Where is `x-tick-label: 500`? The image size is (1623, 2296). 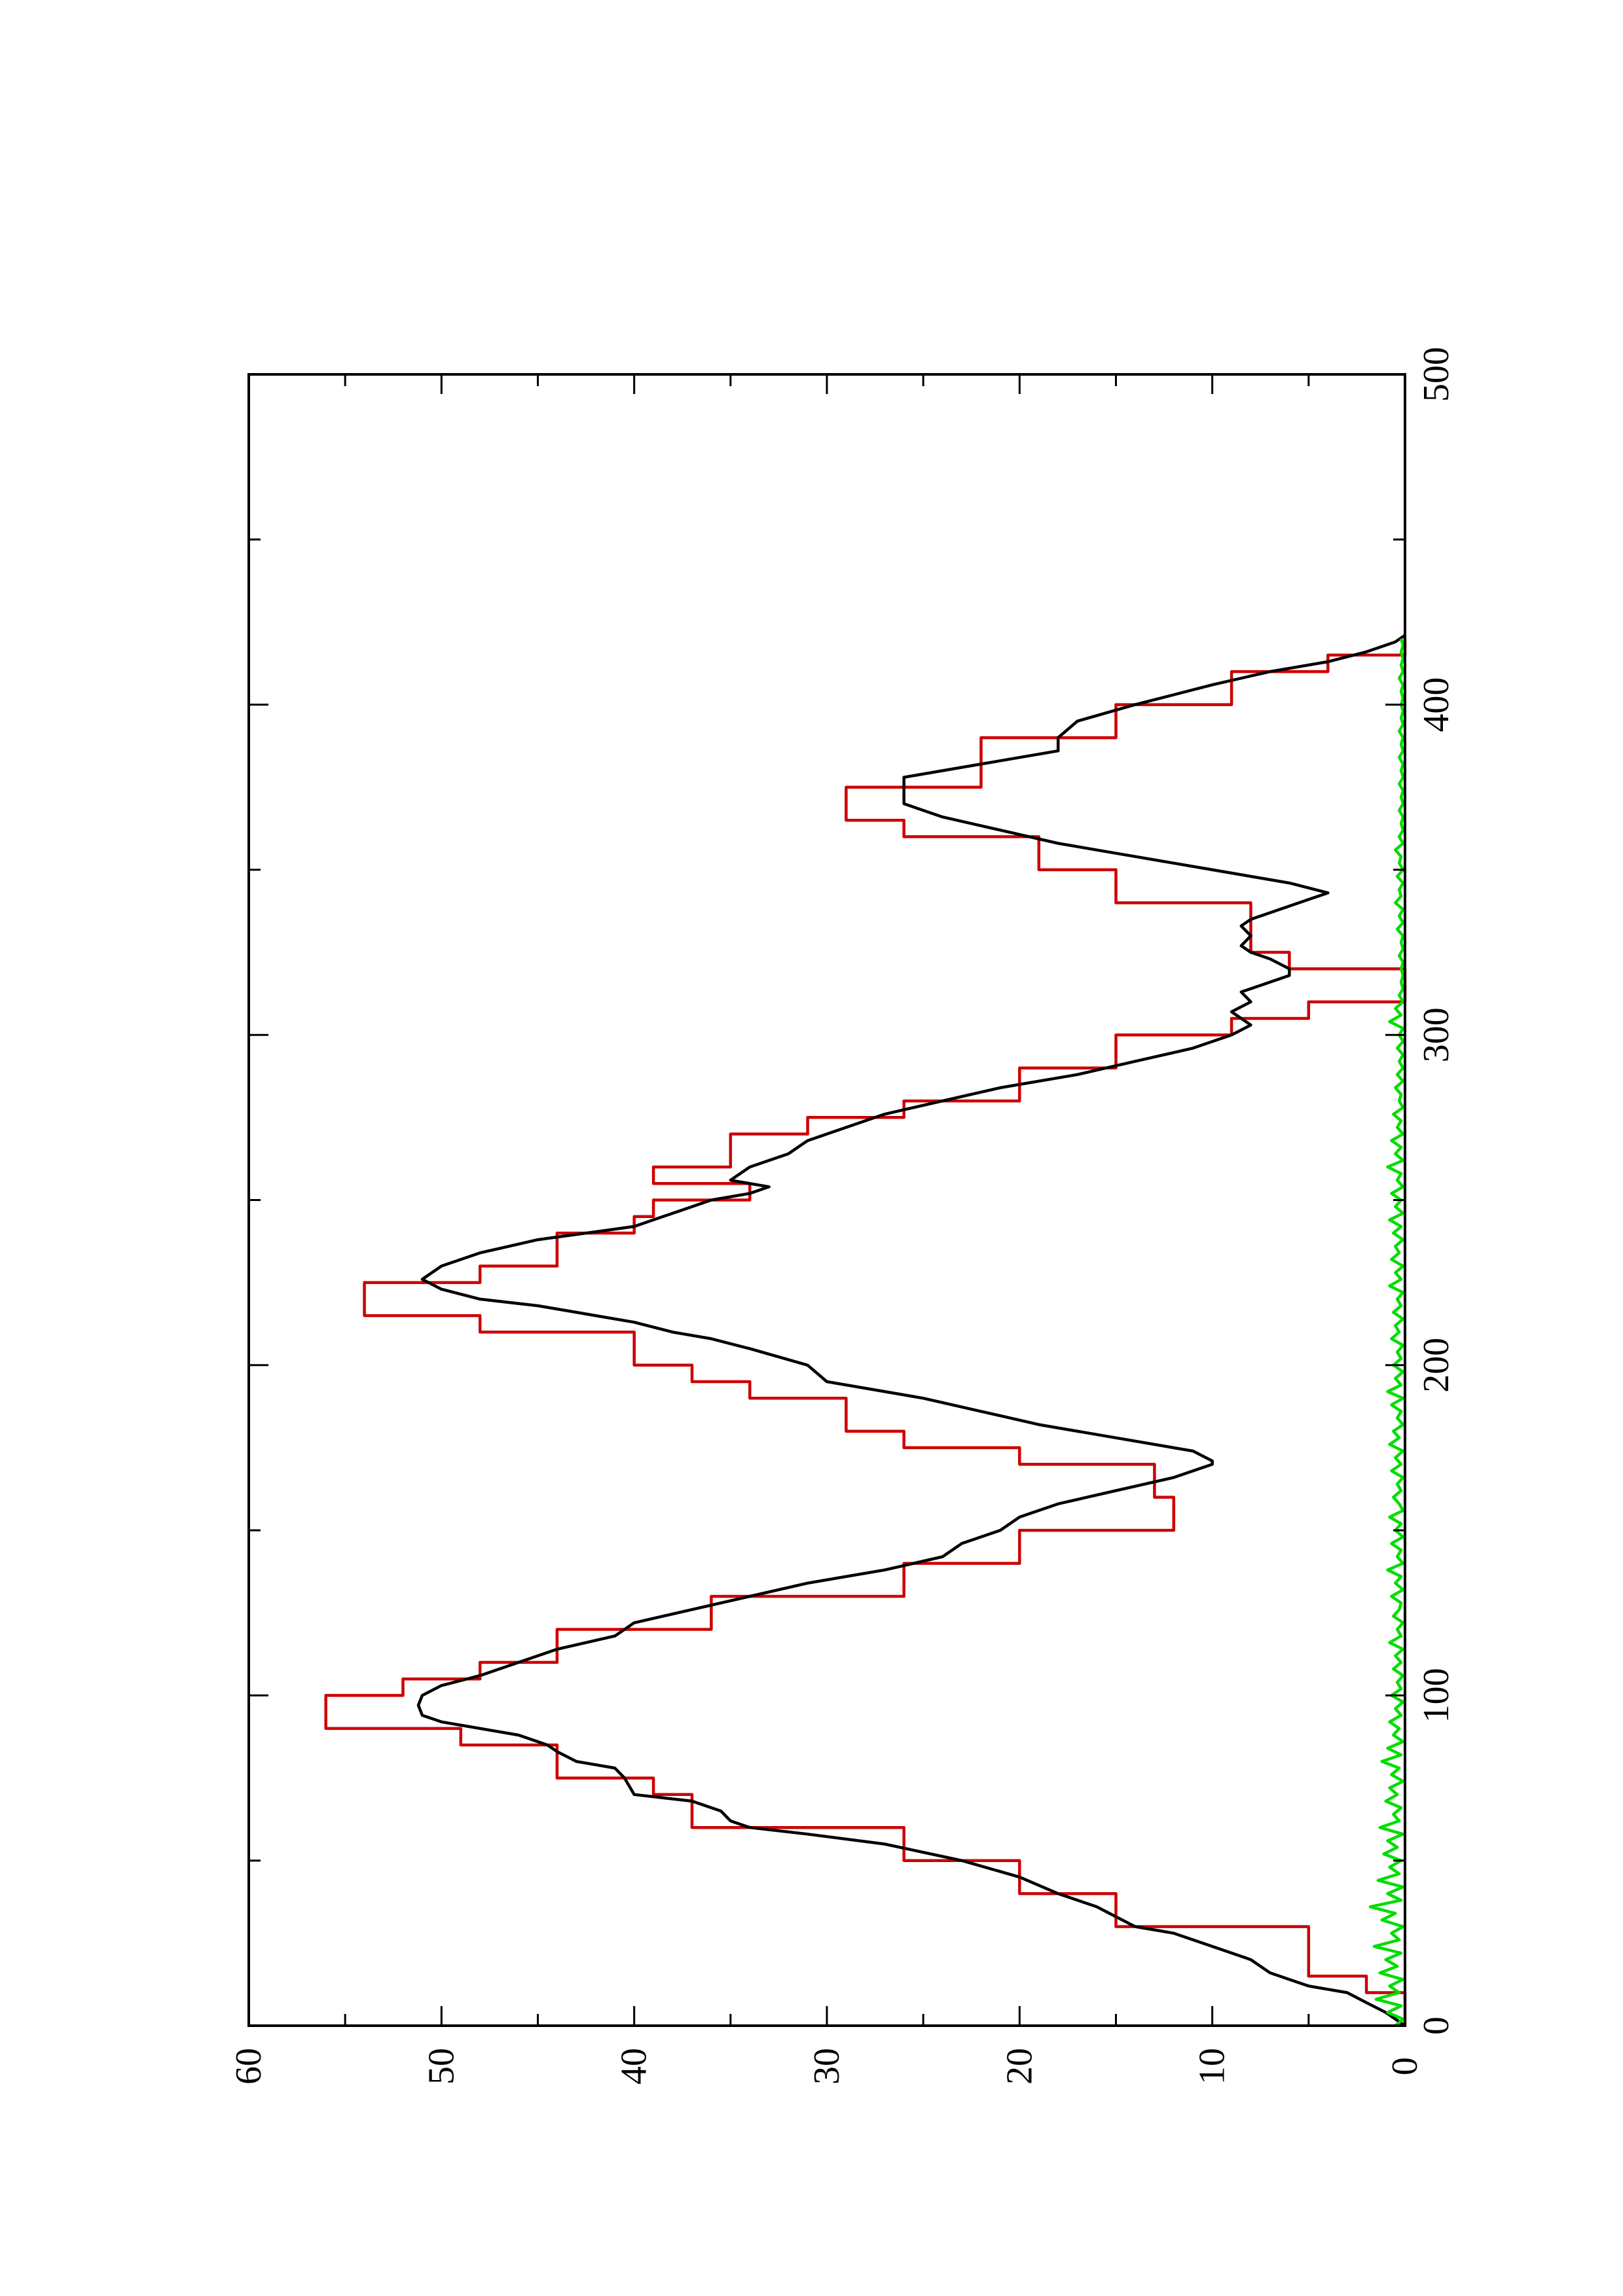 x-tick-label: 500 is located at coordinates (1436, 374).